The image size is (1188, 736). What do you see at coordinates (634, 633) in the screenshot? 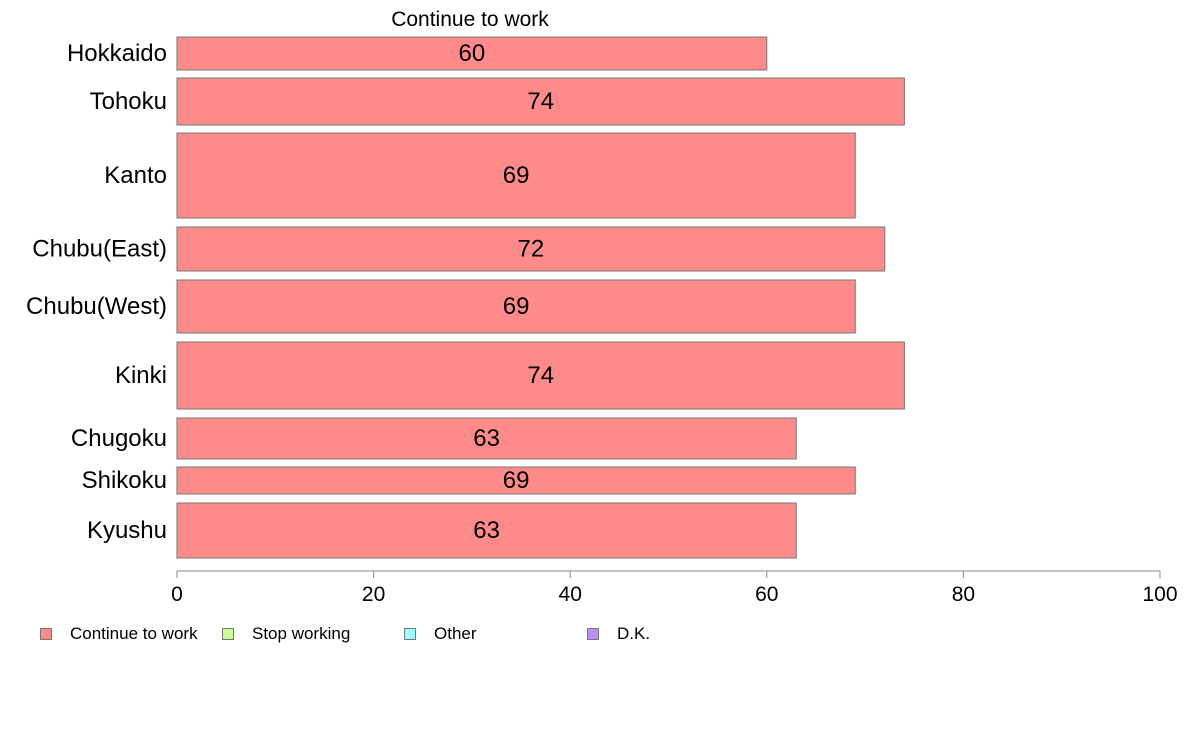
I see `legend-label: D.K.` at bounding box center [634, 633].